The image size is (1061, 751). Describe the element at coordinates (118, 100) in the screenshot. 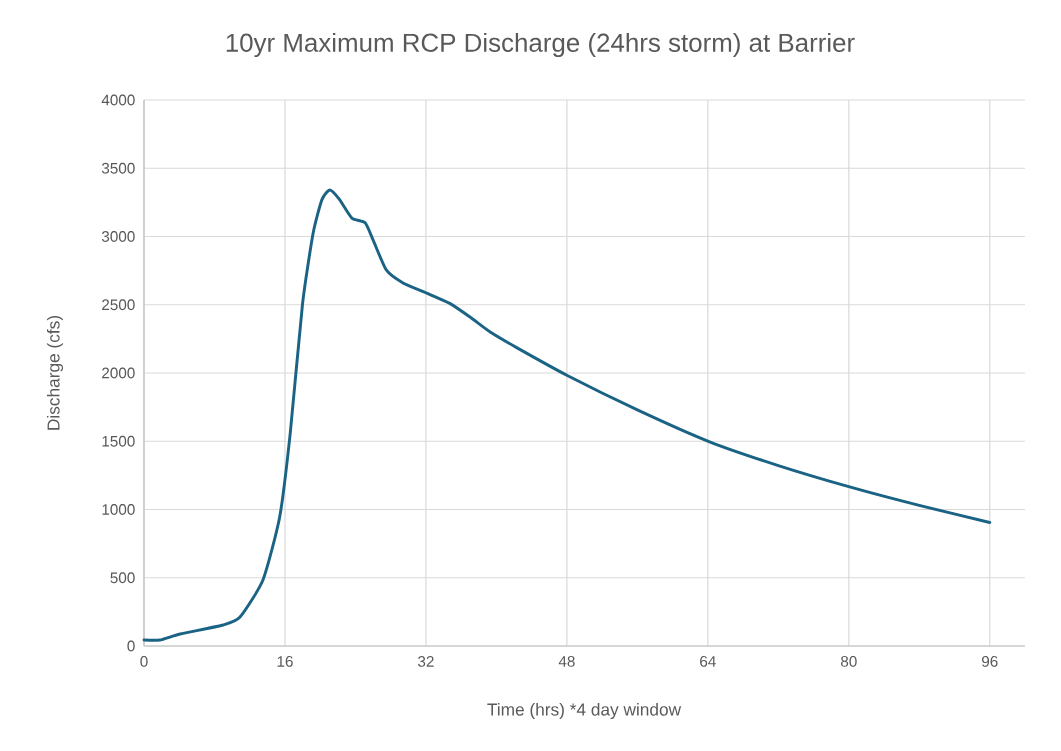

I see `y-tick-label: 4000` at that location.